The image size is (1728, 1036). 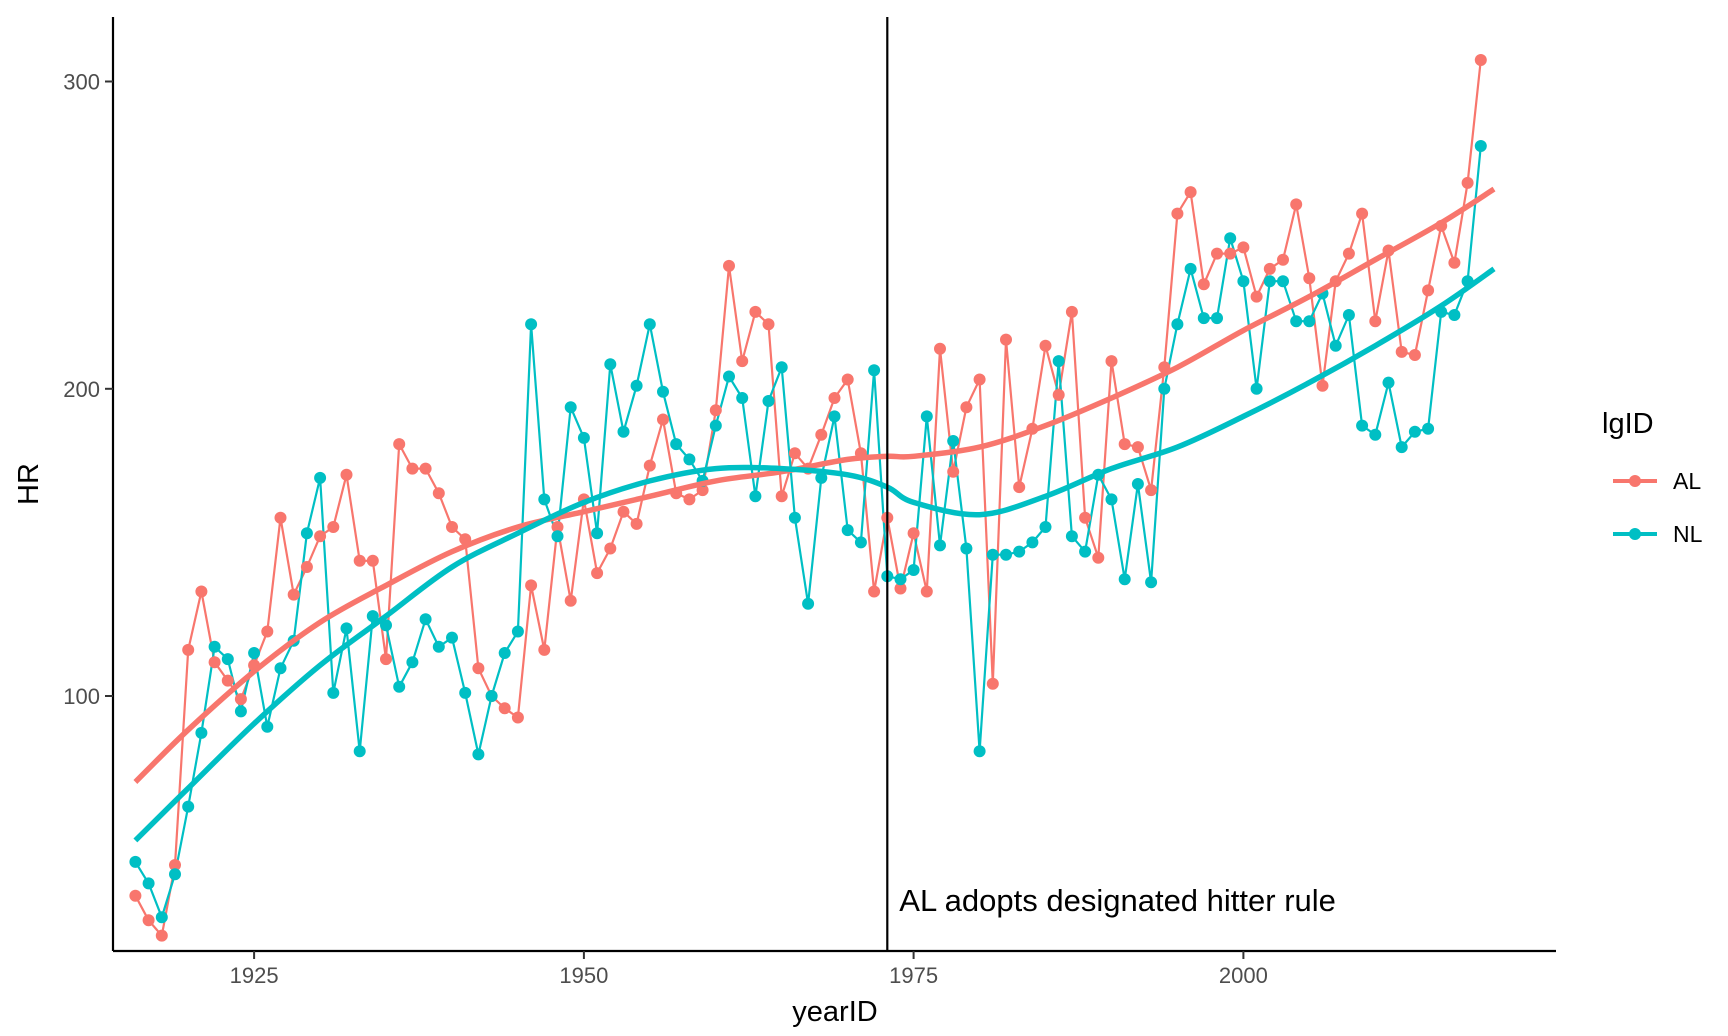 What do you see at coordinates (1688, 534) in the screenshot?
I see `legend-label-nl: NL` at bounding box center [1688, 534].